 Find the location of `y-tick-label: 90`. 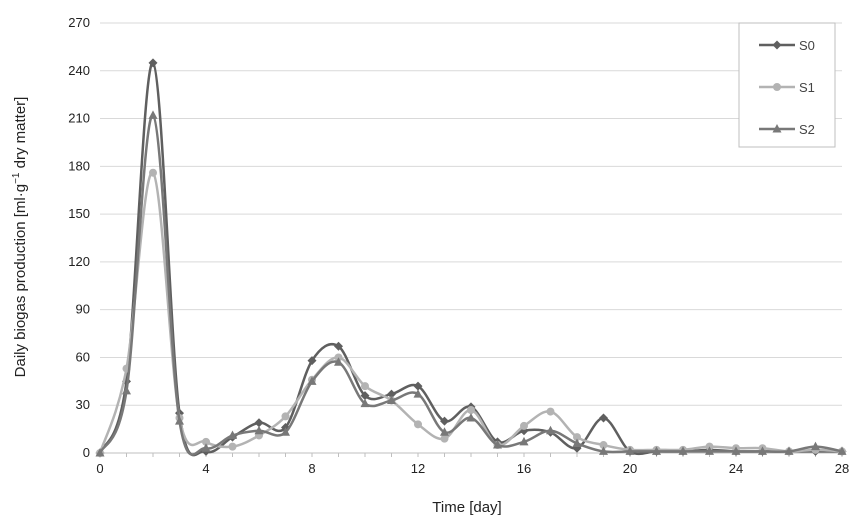

y-tick-label: 90 is located at coordinates (83, 309).